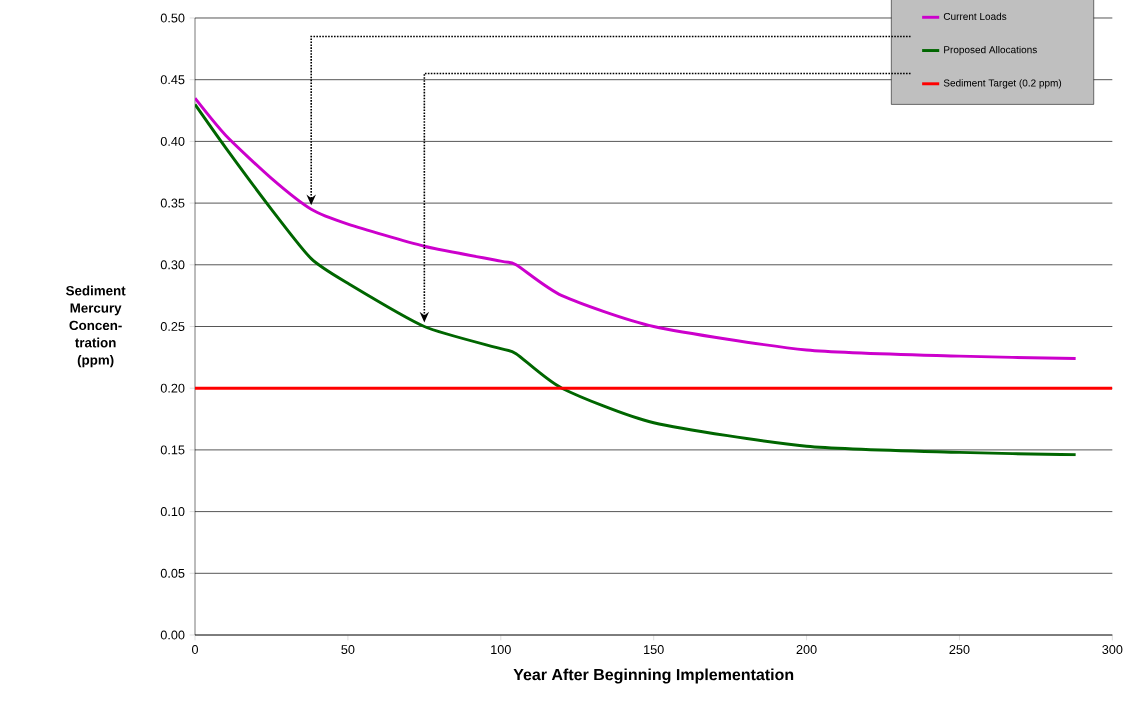  What do you see at coordinates (172, 388) in the screenshot?
I see `y-tick-label: 0.20` at bounding box center [172, 388].